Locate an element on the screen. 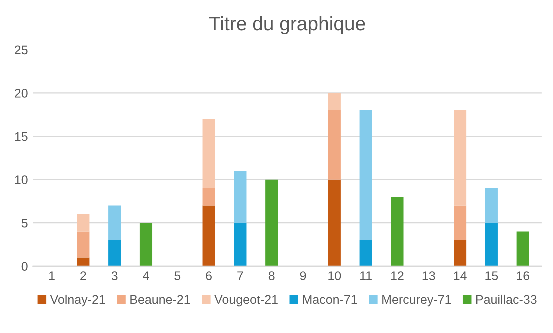 The image size is (553, 333). x-tick-label: 3 is located at coordinates (115, 276).